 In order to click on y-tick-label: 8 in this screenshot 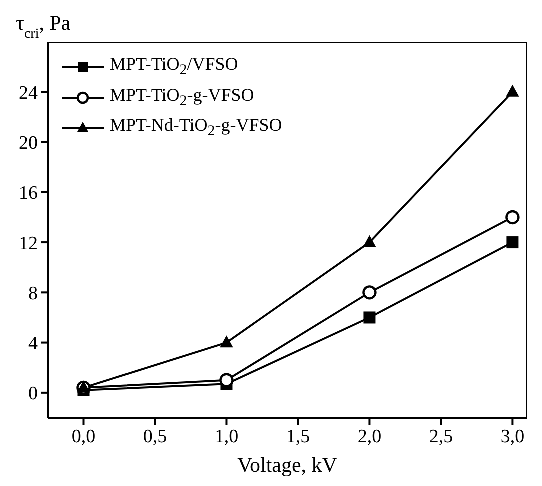, I will do `click(33, 293)`.